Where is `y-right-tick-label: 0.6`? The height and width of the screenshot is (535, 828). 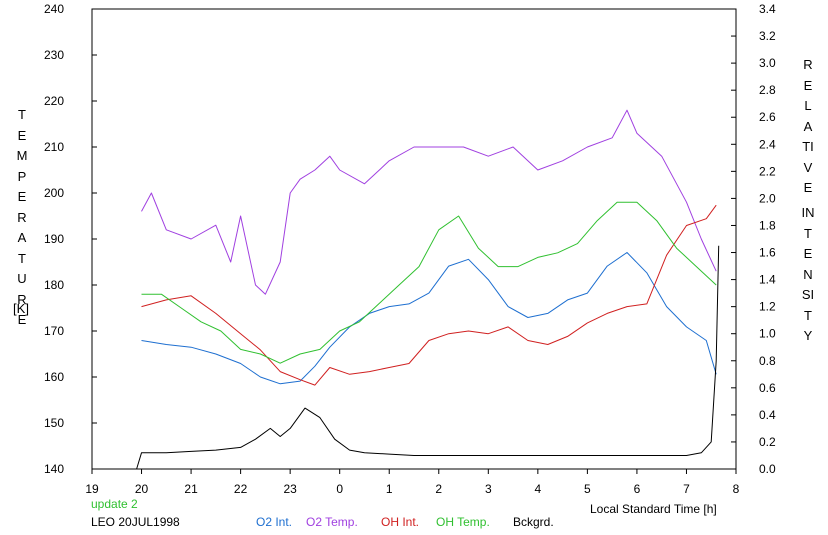
y-right-tick-label: 0.6 is located at coordinates (767, 388).